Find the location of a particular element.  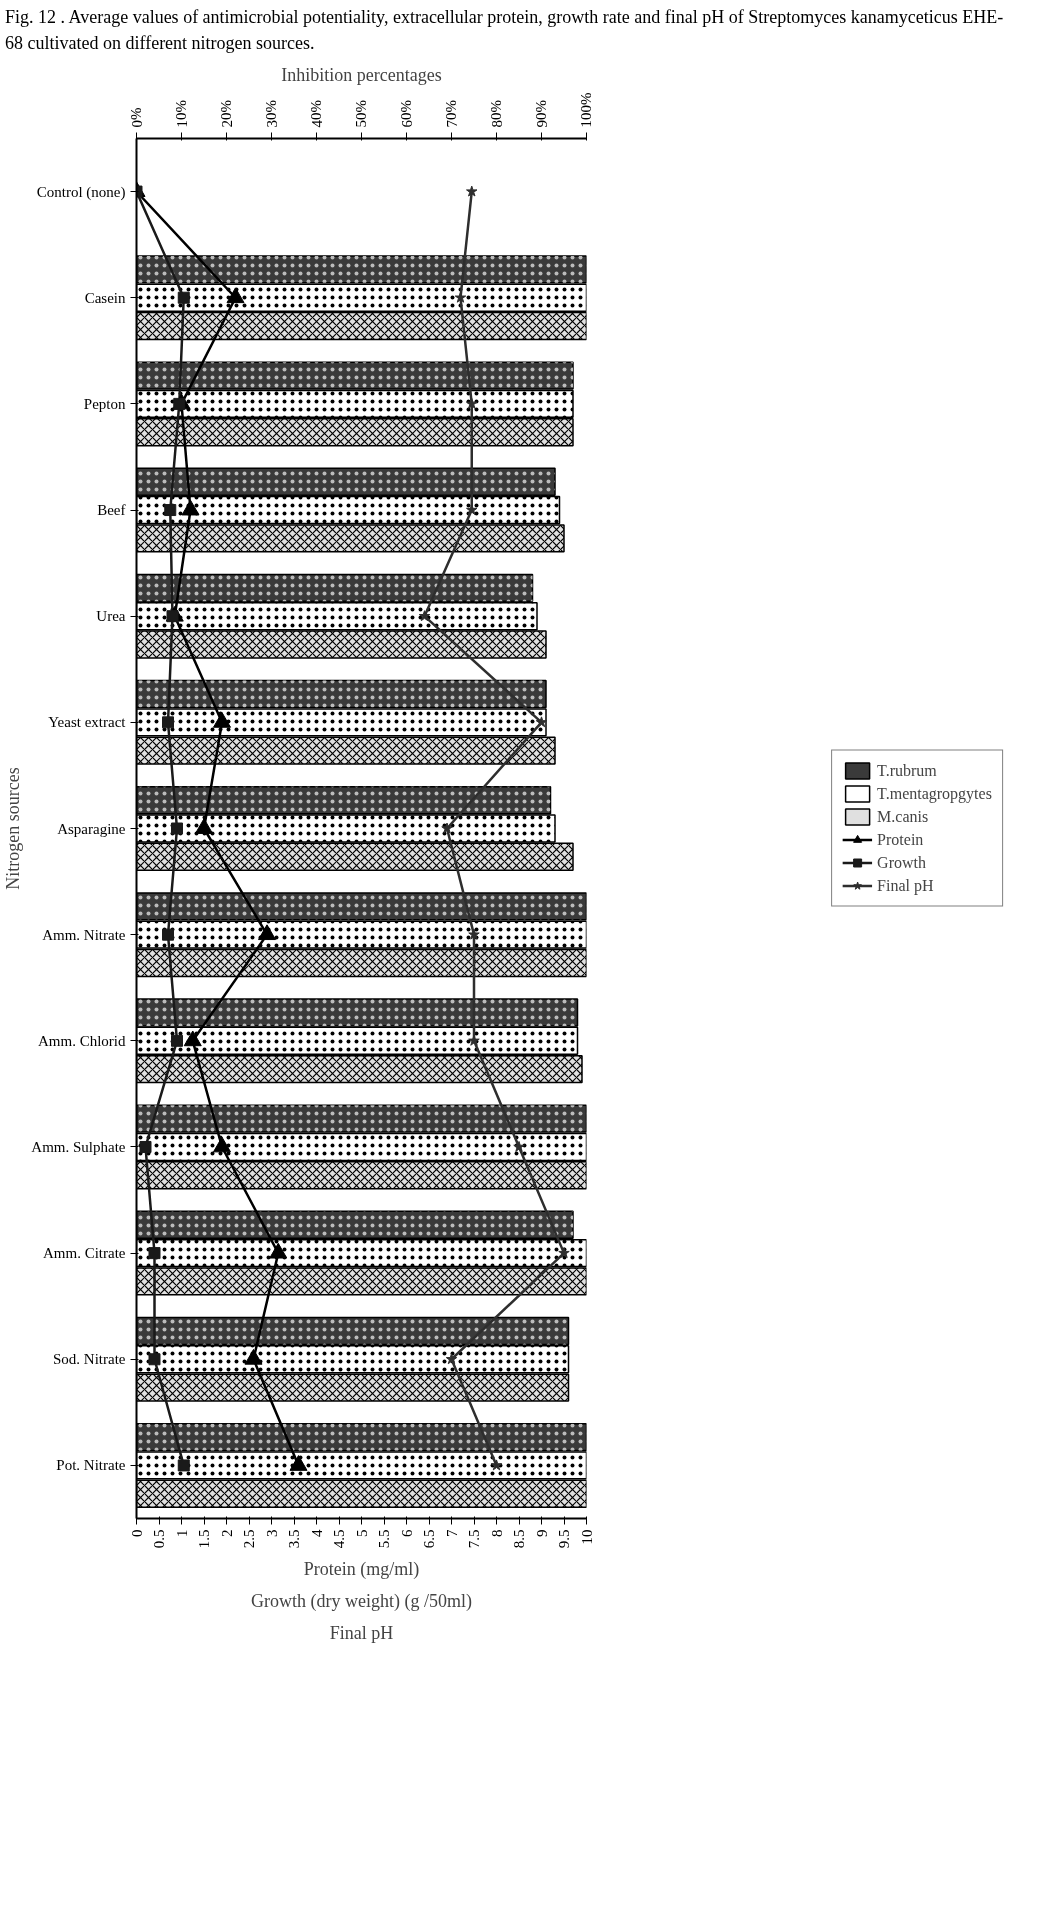

x-tick-label: 9 is located at coordinates (541, 1533).